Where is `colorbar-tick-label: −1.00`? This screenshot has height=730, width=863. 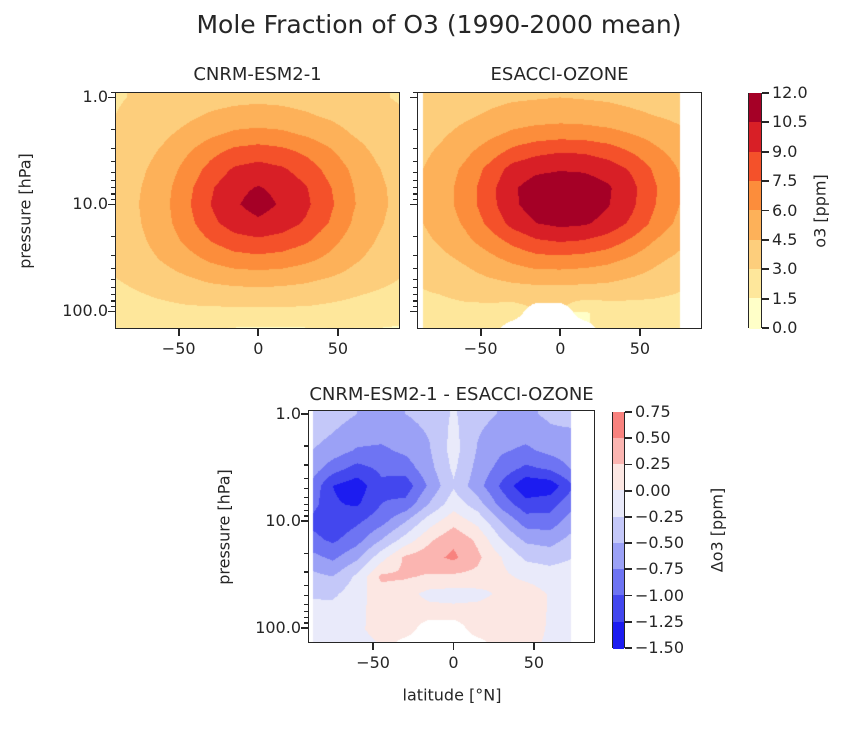 colorbar-tick-label: −1.00 is located at coordinates (660, 595).